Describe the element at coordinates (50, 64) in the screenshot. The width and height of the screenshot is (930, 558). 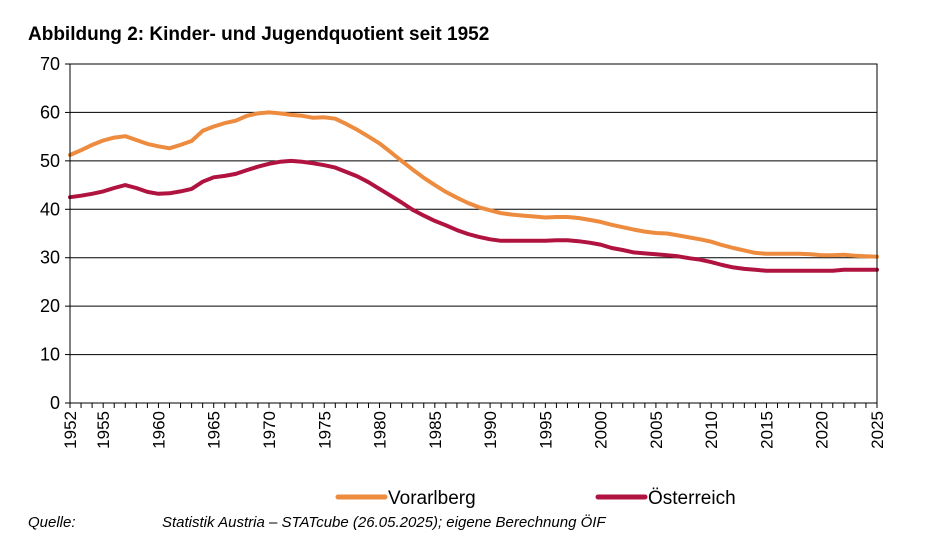
I see `y-tick-label: 70` at that location.